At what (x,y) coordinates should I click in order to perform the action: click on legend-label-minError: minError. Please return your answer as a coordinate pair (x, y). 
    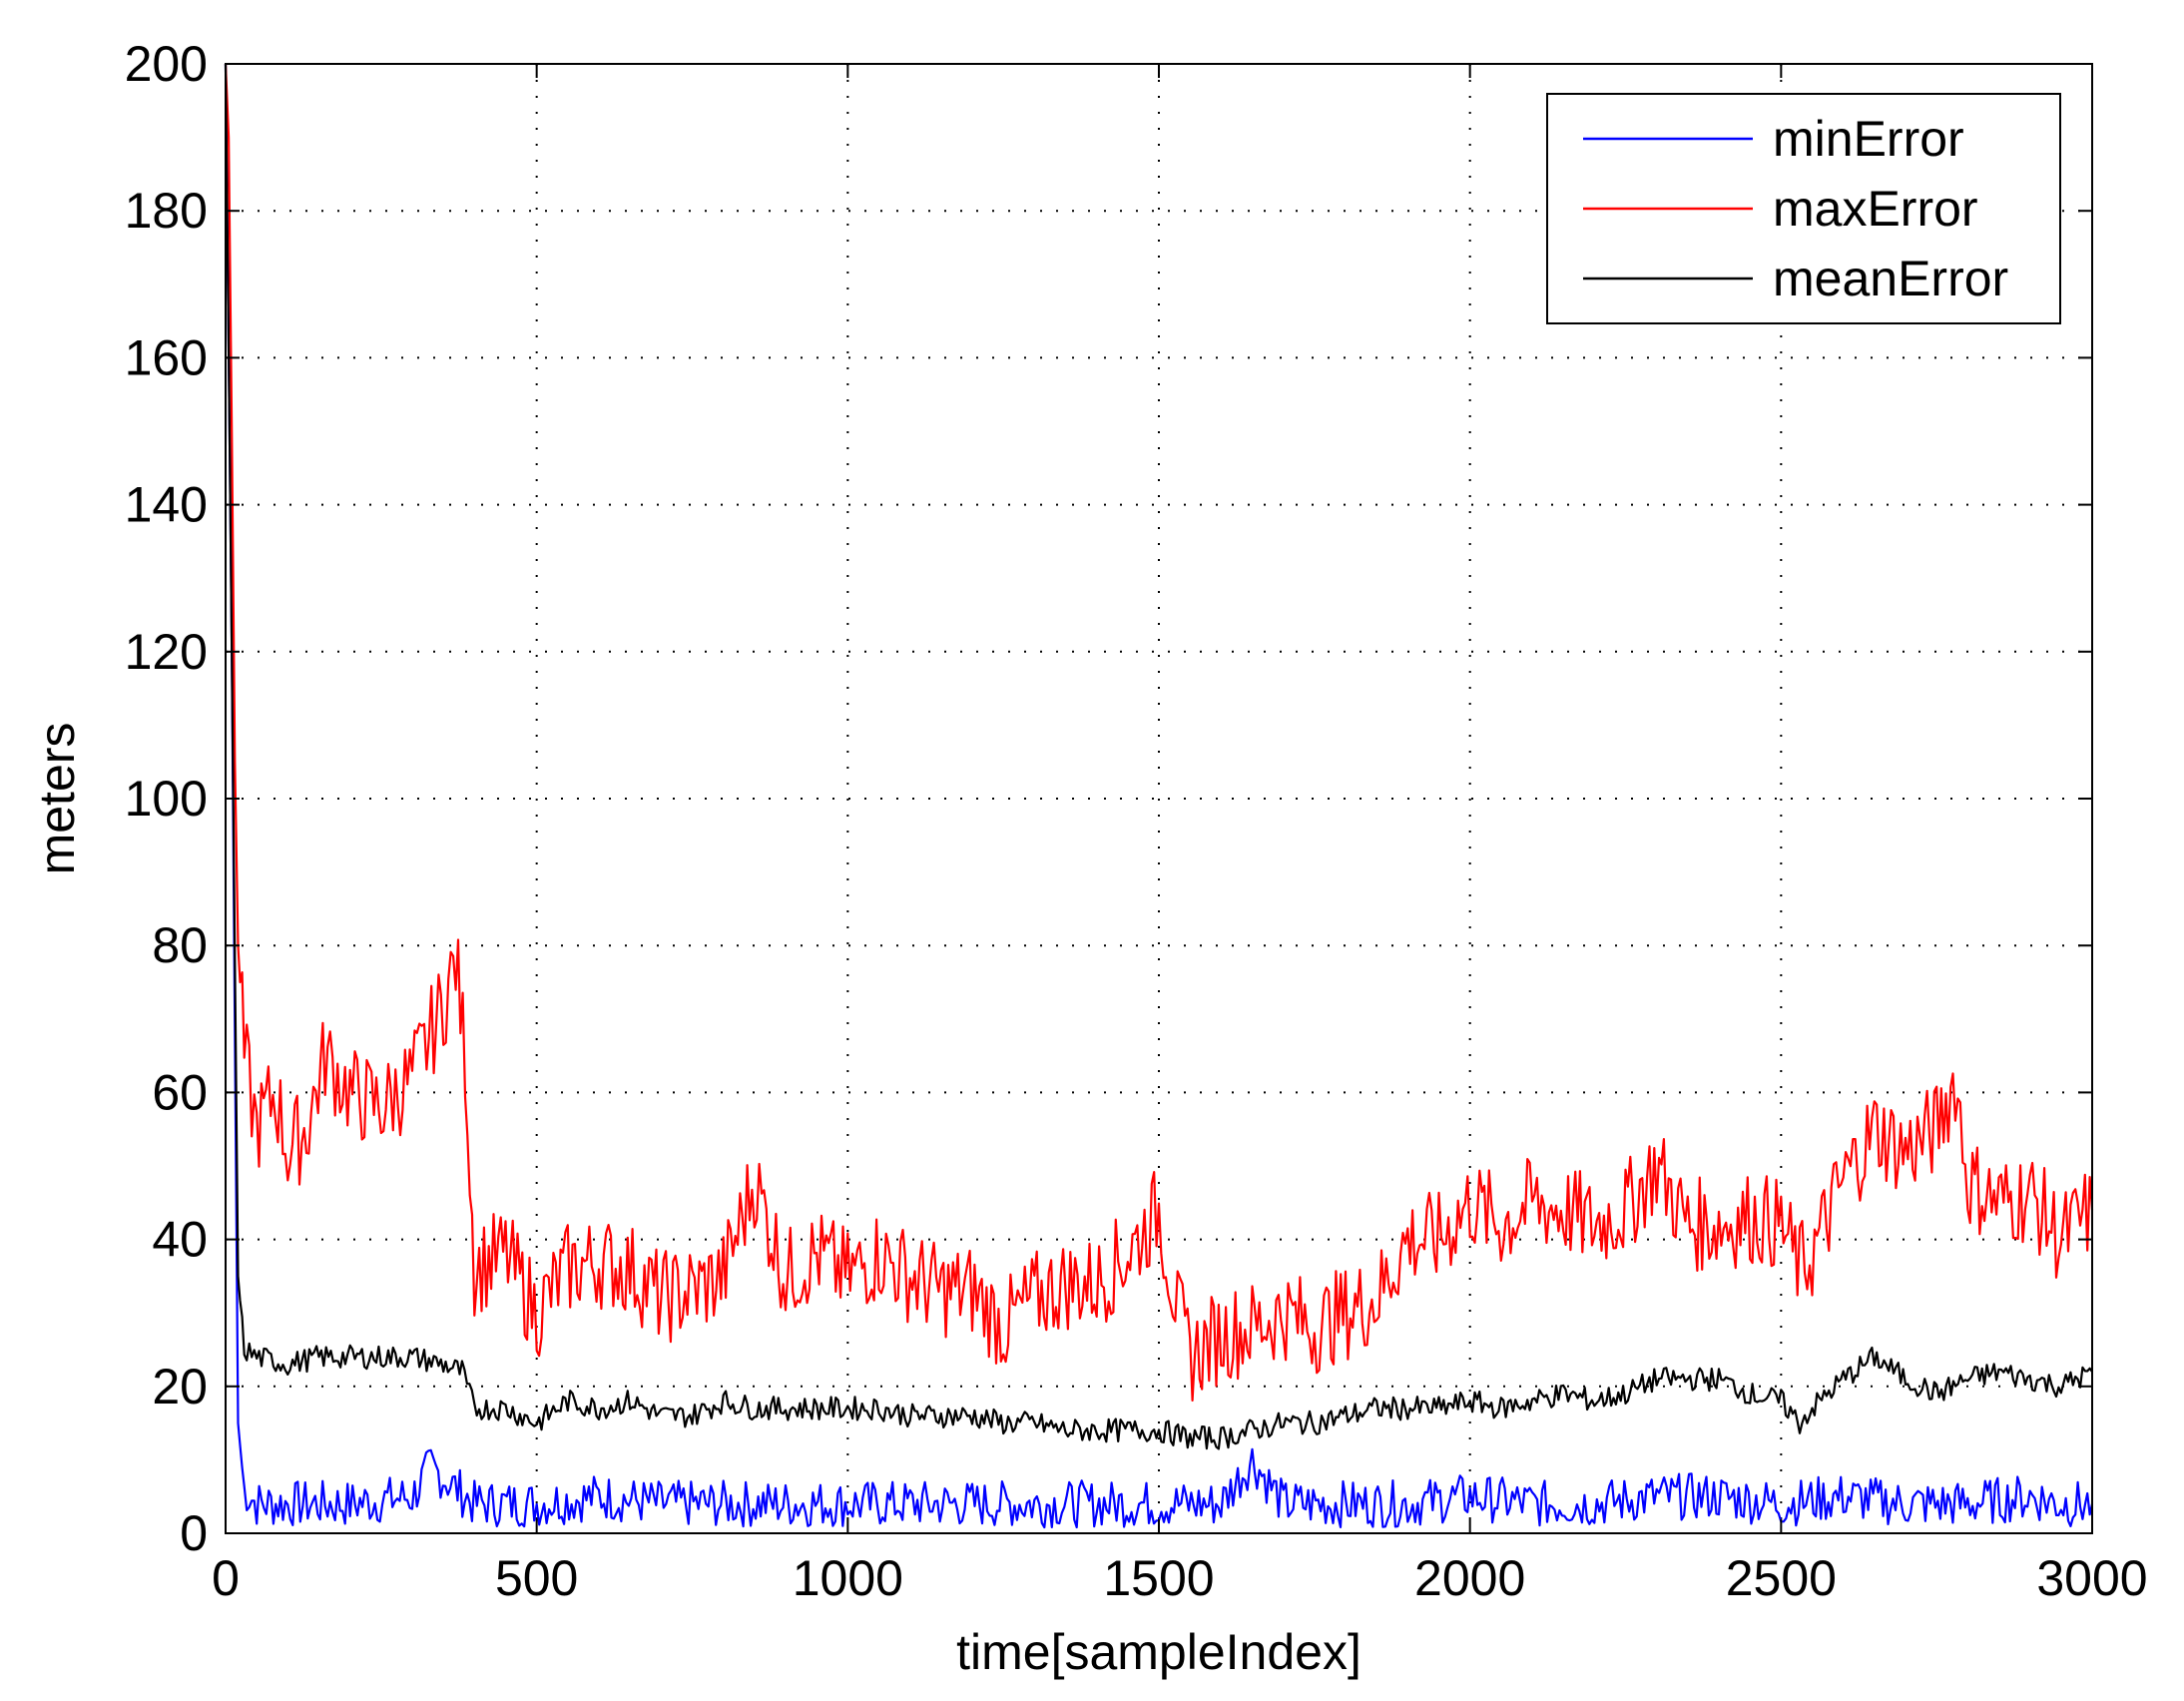
    Looking at the image, I should click on (1868, 139).